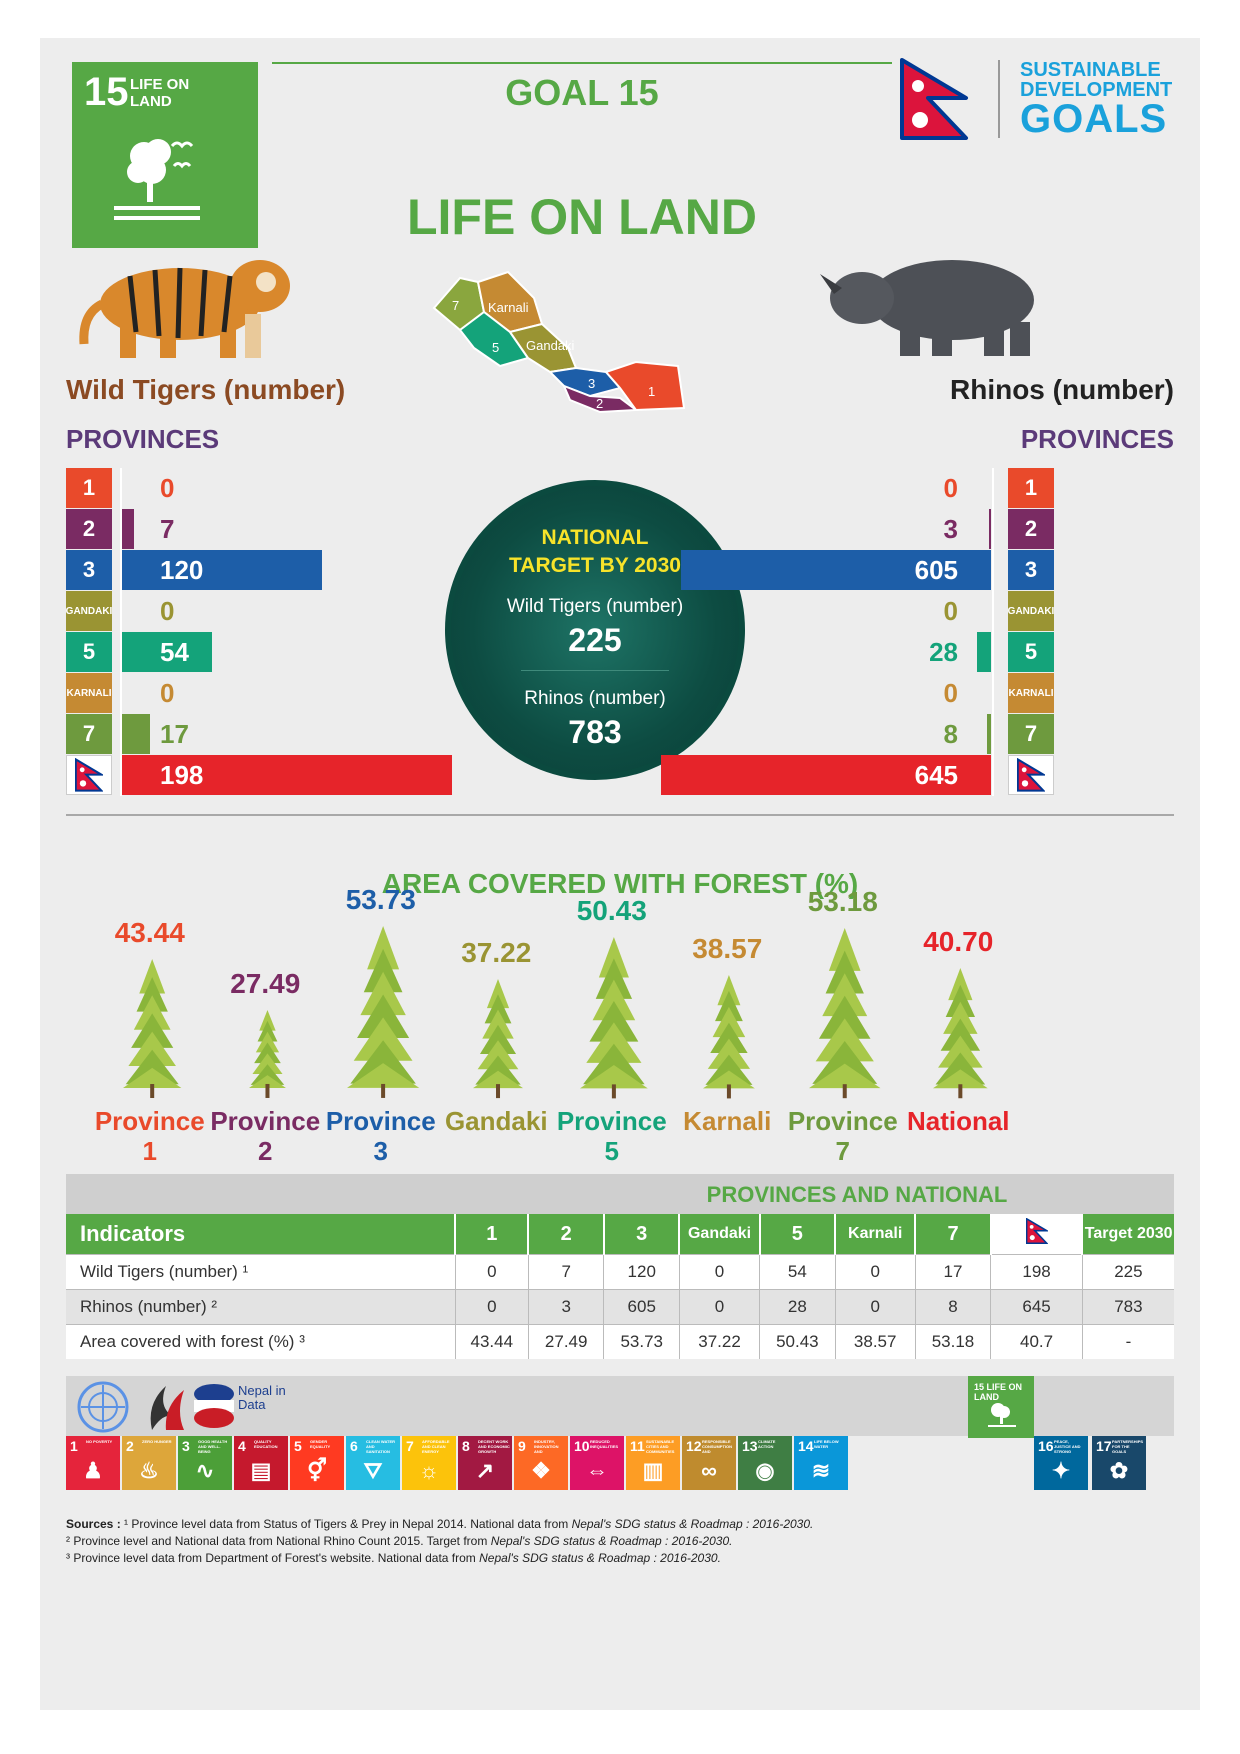 This screenshot has height=1754, width=1240. I want to click on table-cell: 28, so click(797, 1307).